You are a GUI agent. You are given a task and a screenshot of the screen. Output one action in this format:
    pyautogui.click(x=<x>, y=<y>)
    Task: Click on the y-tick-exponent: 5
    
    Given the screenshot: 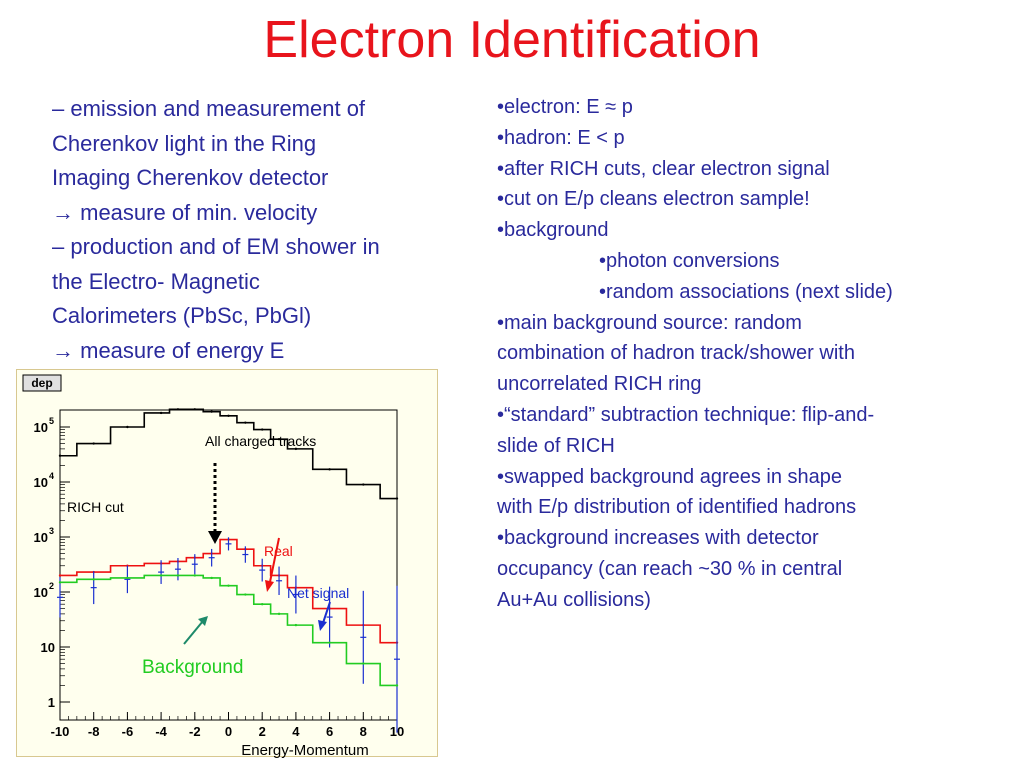 What is the action you would take?
    pyautogui.click(x=51, y=421)
    